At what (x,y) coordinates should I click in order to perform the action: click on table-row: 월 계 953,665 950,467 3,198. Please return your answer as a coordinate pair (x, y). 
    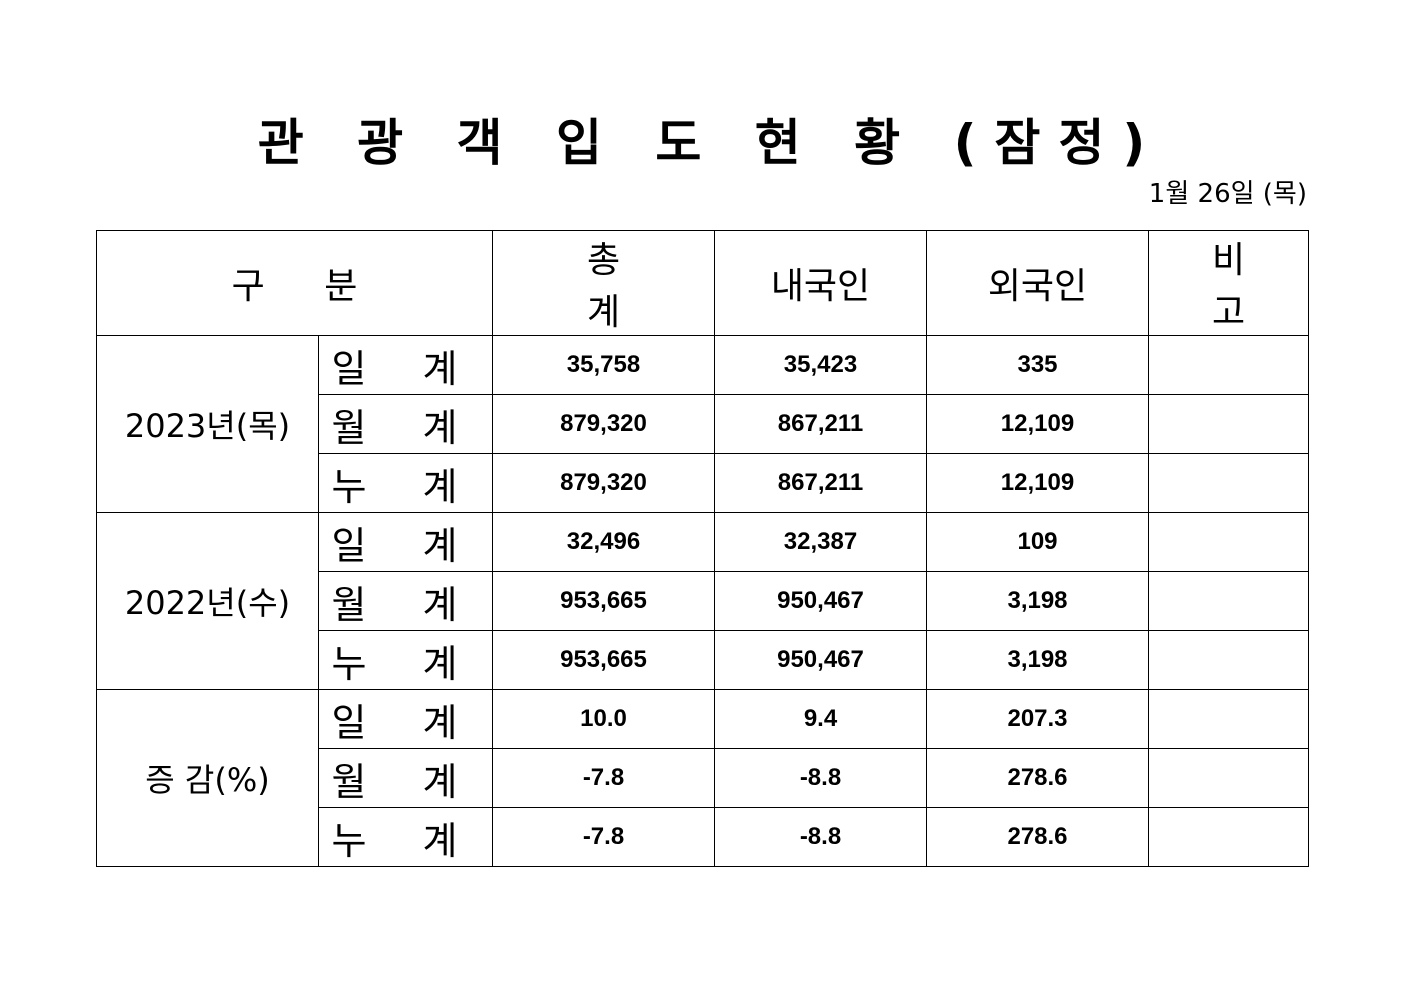
    Looking at the image, I should click on (703, 601).